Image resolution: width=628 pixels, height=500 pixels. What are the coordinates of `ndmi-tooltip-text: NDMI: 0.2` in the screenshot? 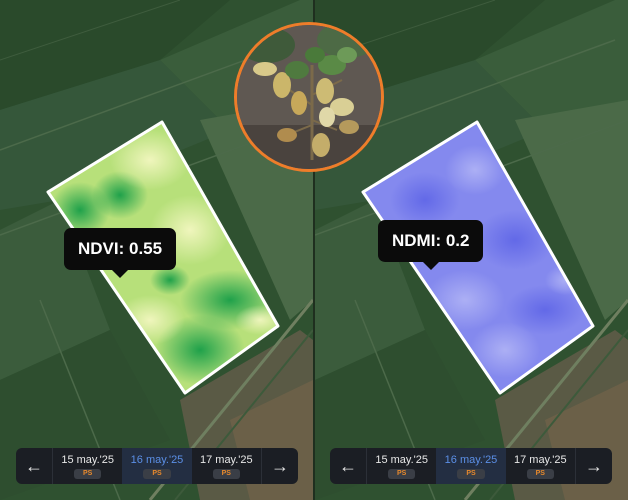 It's located at (431, 240).